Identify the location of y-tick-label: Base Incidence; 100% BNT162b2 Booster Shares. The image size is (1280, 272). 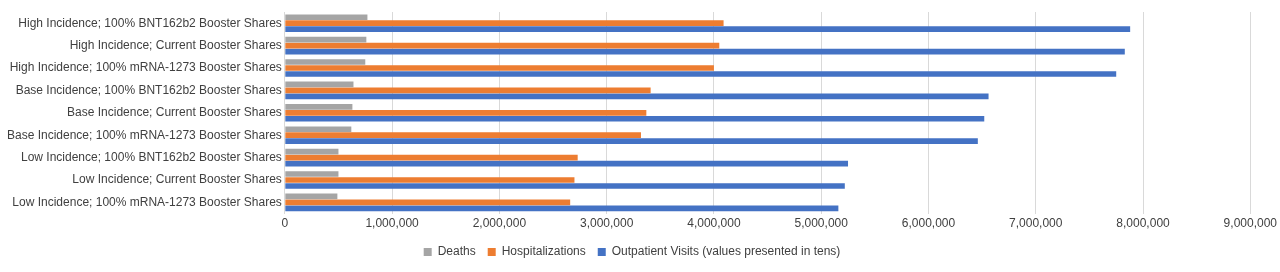
(148, 89).